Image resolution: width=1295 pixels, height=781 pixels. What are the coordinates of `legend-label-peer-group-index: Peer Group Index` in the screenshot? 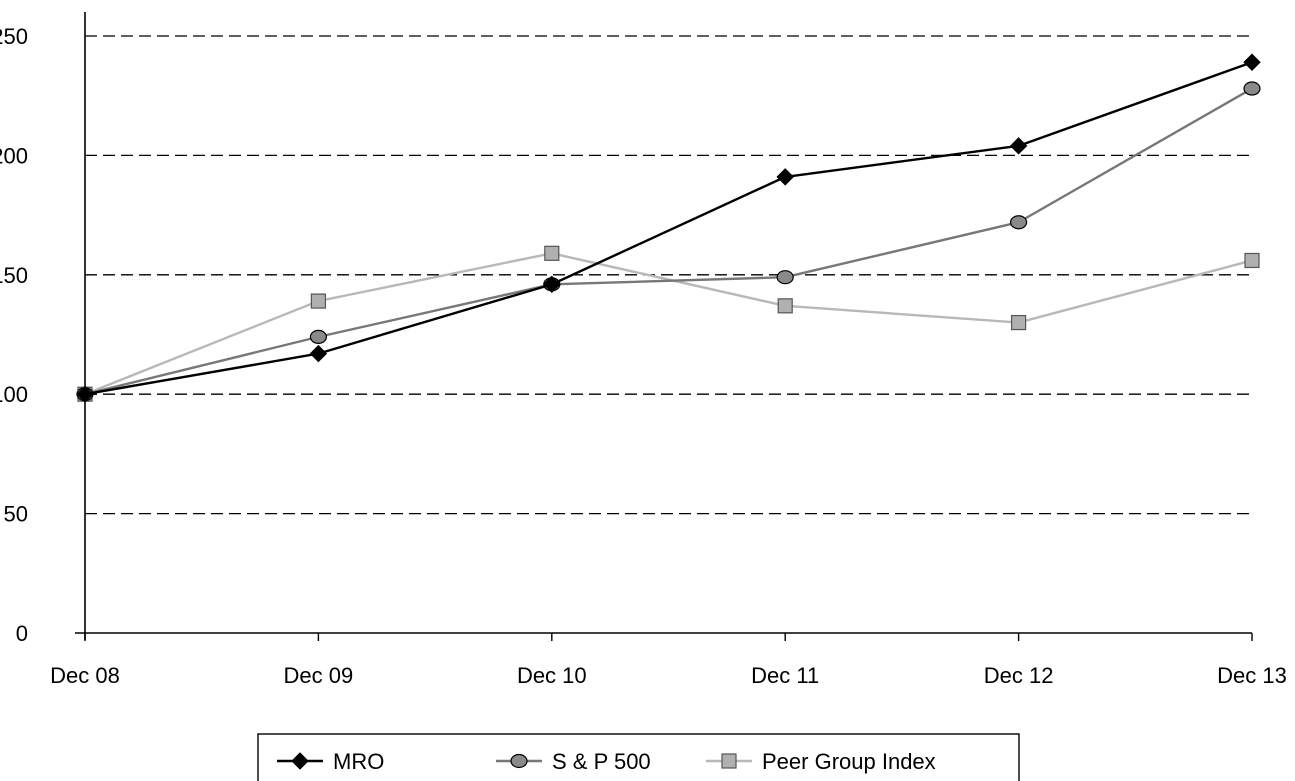 It's located at (849, 761).